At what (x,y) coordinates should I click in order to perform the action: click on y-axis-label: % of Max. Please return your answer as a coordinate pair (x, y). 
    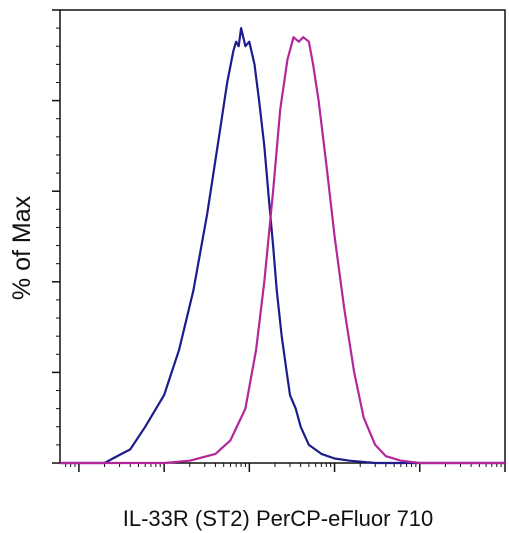
    Looking at the image, I should click on (22, 247).